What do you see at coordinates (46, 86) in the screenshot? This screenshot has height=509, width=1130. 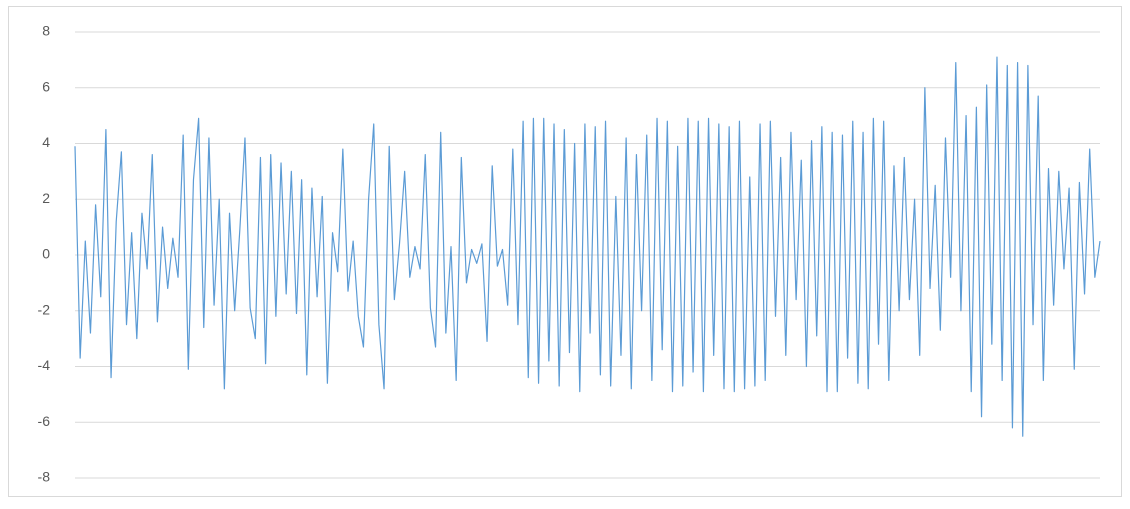 I see `y-tick-label: 6` at bounding box center [46, 86].